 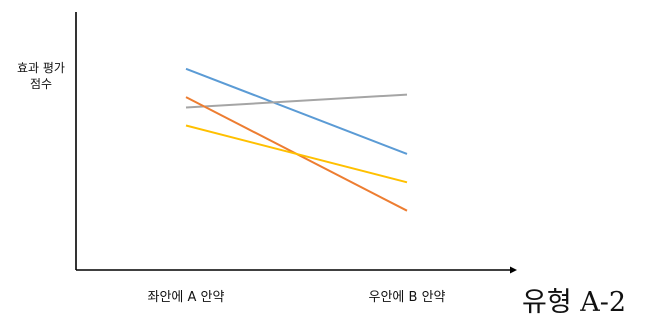 What do you see at coordinates (574, 302) in the screenshot?
I see `figure-caption: 유형 A-2` at bounding box center [574, 302].